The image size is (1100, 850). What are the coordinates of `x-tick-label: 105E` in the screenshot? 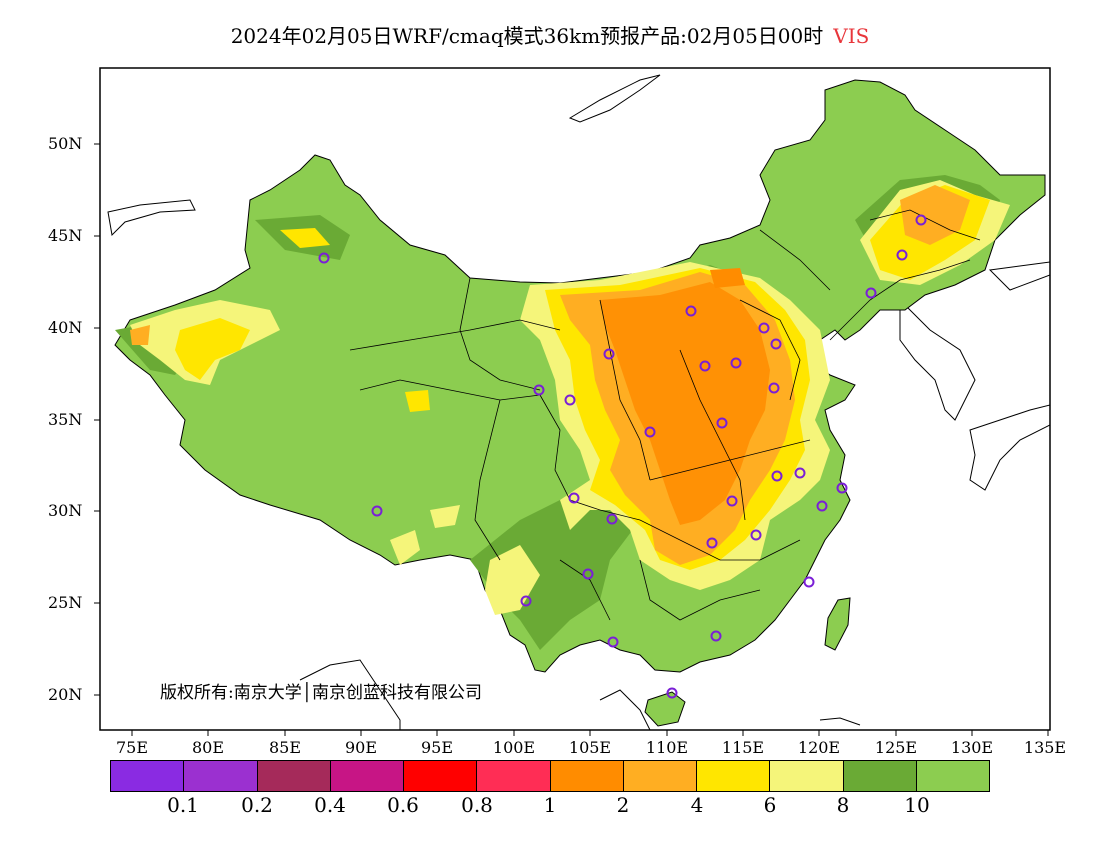 It's located at (590, 747).